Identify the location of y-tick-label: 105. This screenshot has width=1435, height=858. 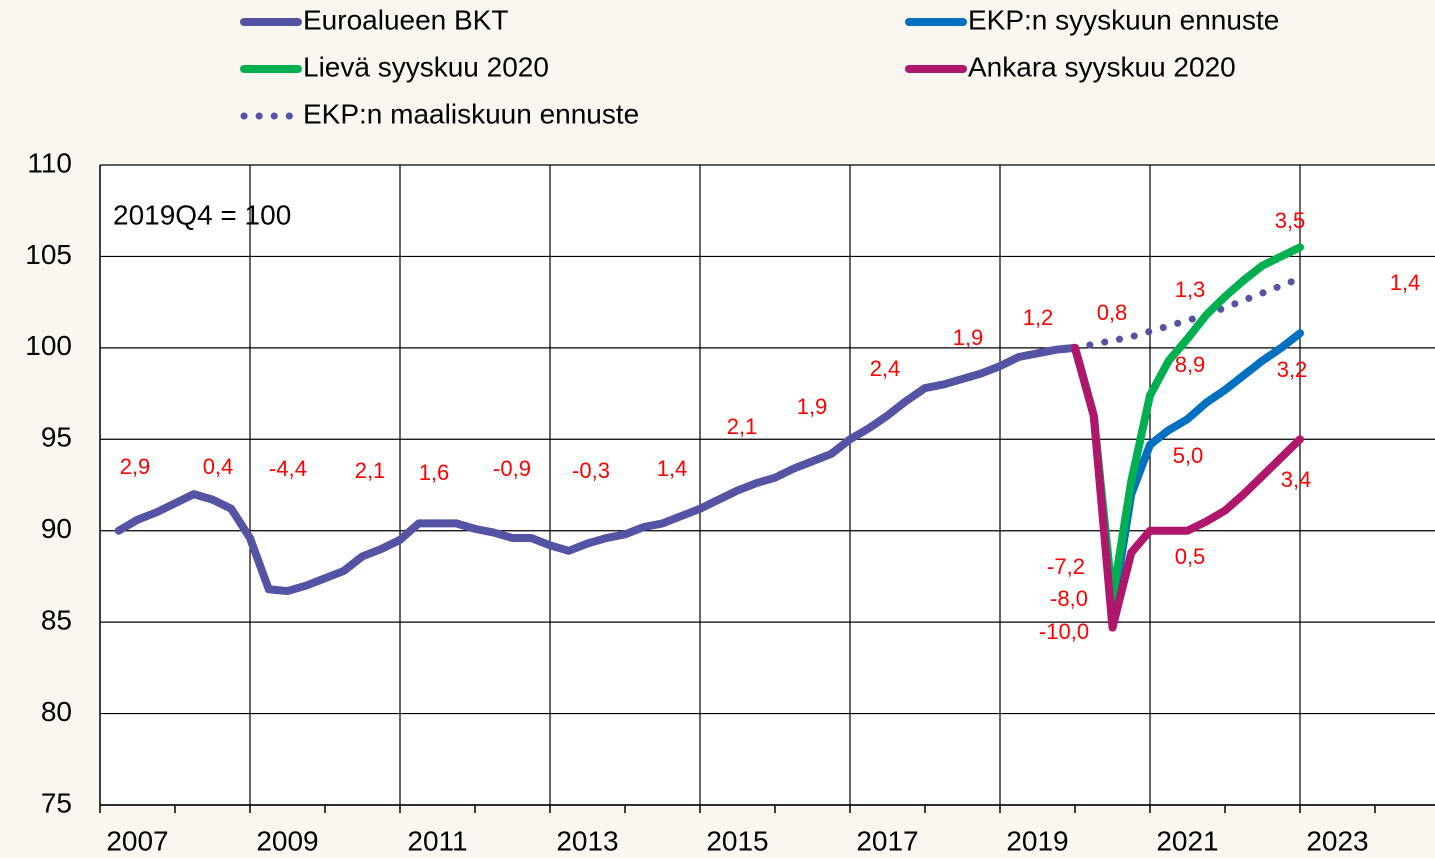
(48, 254).